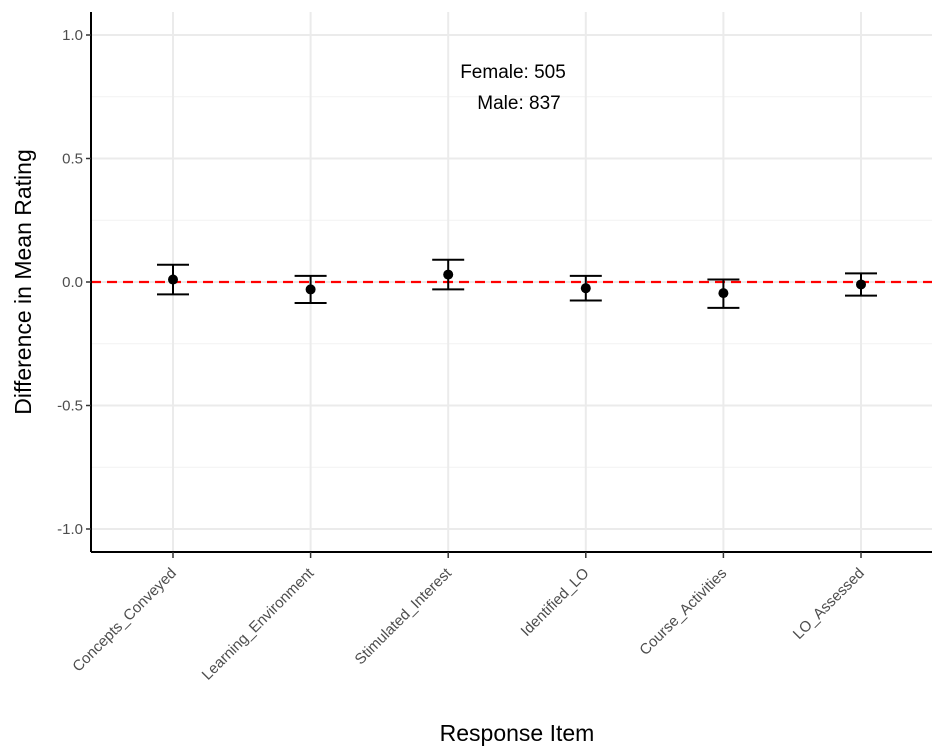 The image size is (932, 748). What do you see at coordinates (517, 733) in the screenshot?
I see `x-axis-title: Response Item` at bounding box center [517, 733].